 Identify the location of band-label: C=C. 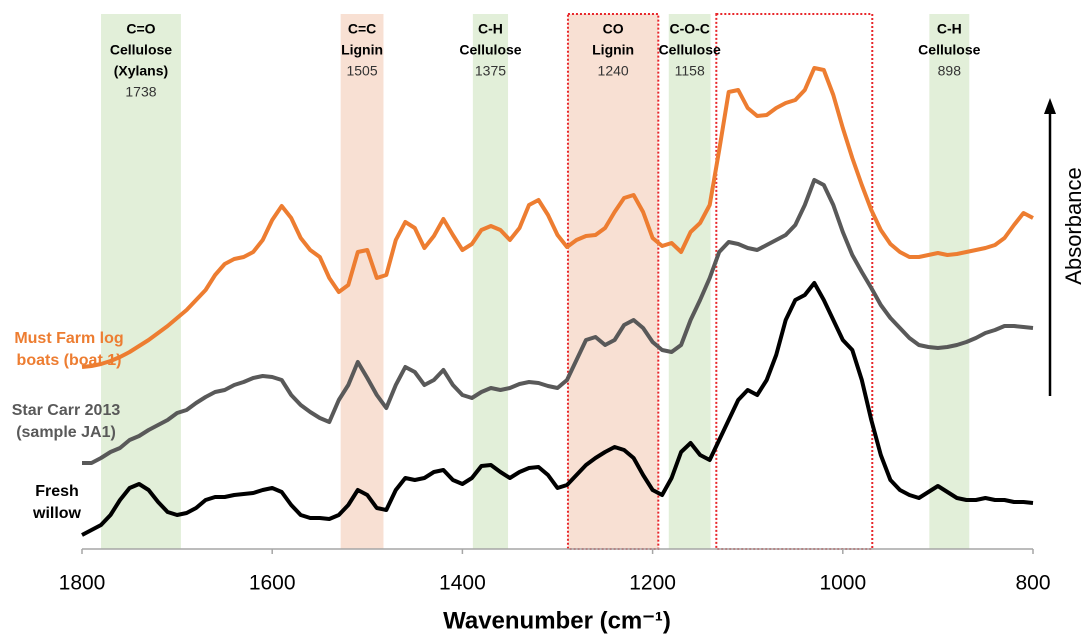
(362, 29).